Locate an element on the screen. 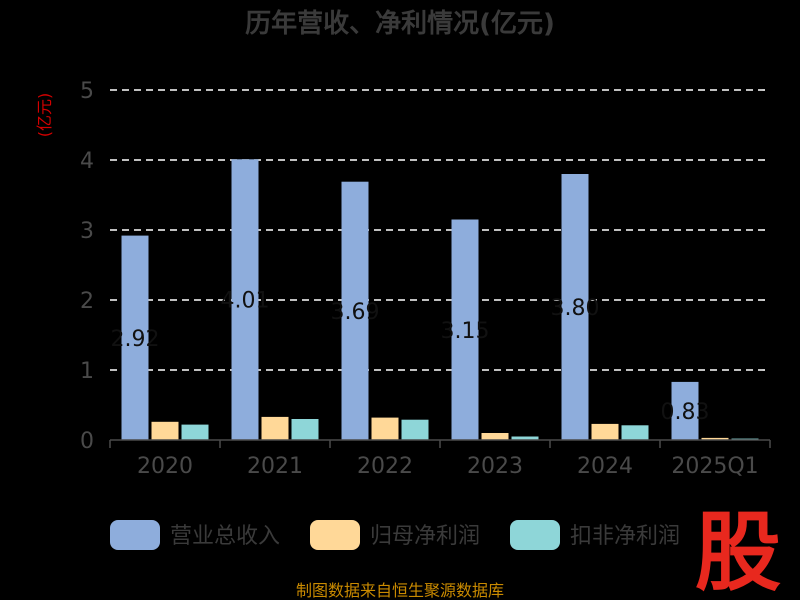  legend-item-0: 营业总收入 is located at coordinates (195, 535).